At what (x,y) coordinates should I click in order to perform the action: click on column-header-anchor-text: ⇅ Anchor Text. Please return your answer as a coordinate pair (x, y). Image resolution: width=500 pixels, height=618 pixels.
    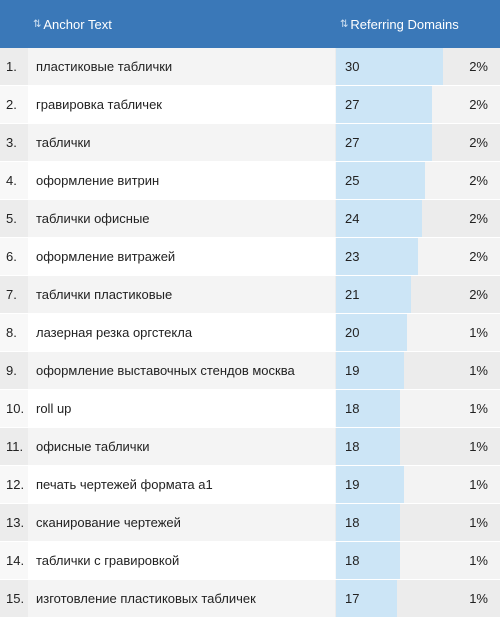
    Looking at the image, I should click on (72, 24).